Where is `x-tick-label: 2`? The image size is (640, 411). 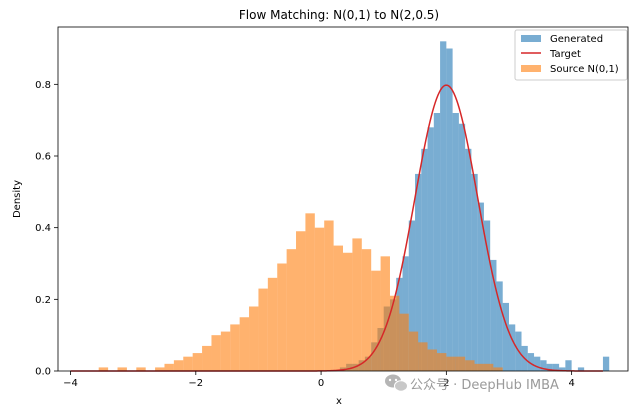
x-tick-label: 2 is located at coordinates (446, 383).